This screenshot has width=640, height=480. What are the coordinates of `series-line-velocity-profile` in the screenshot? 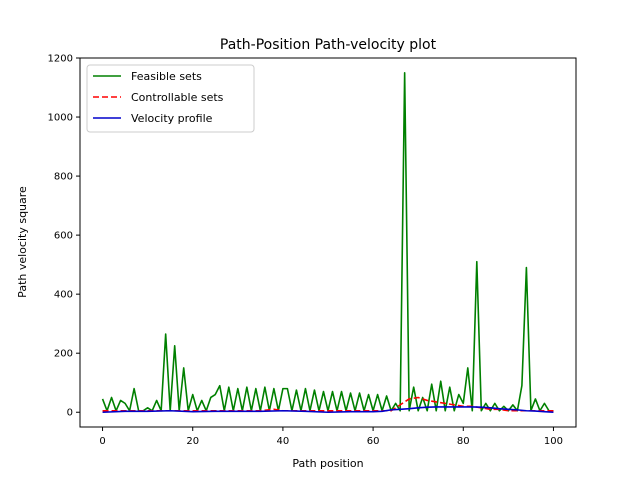 It's located at (328, 410).